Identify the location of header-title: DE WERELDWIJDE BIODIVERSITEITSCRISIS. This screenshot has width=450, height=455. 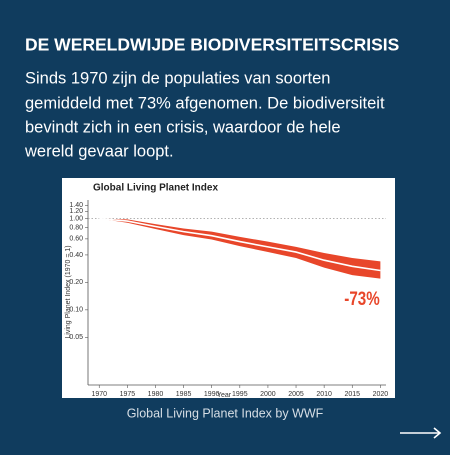
(212, 45).